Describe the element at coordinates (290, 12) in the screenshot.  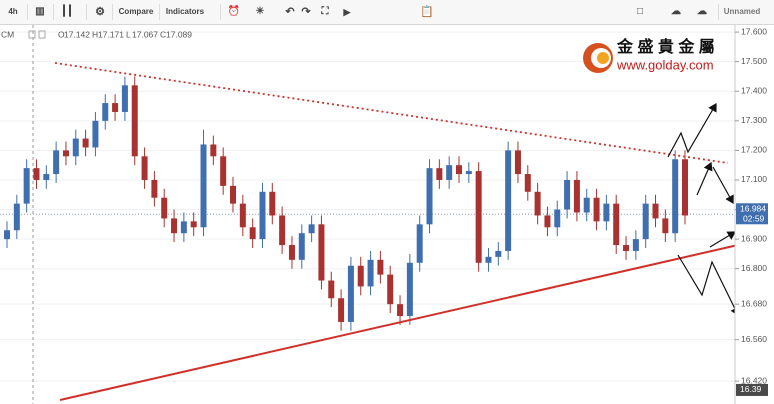
I see `undo-button: ↶` at that location.